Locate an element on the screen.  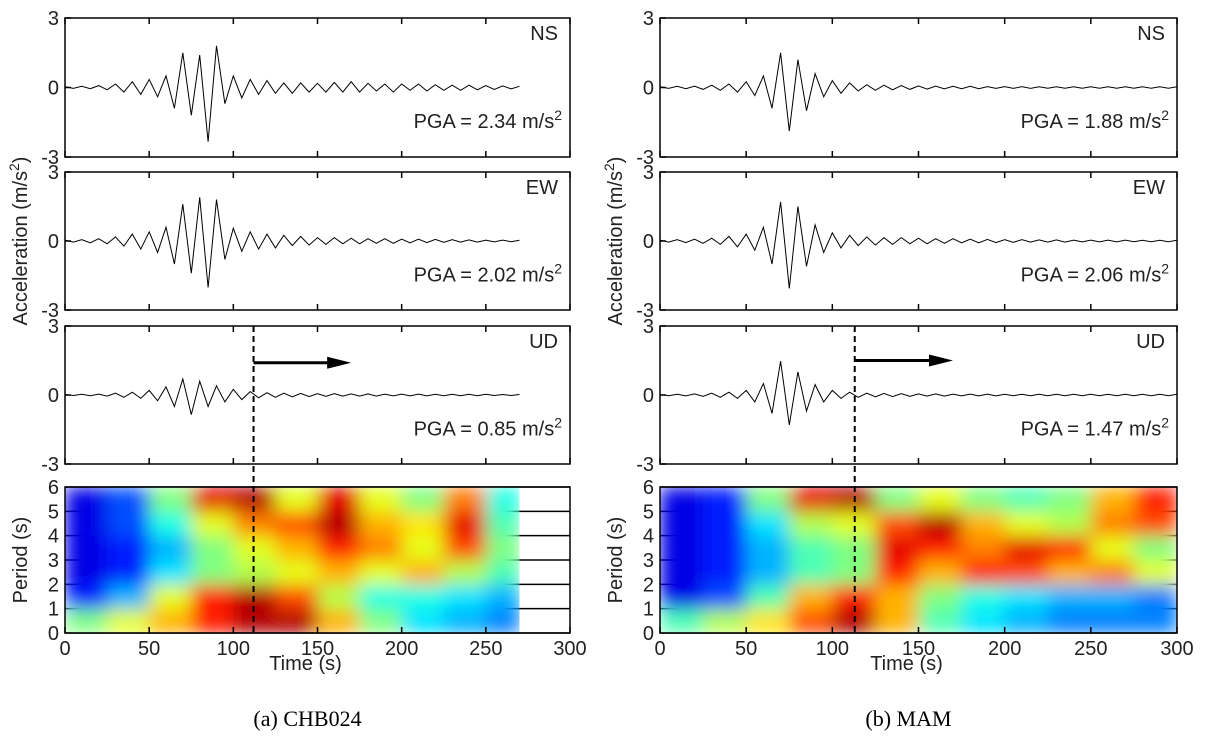
x-tick-label: 0 is located at coordinates (64, 649).